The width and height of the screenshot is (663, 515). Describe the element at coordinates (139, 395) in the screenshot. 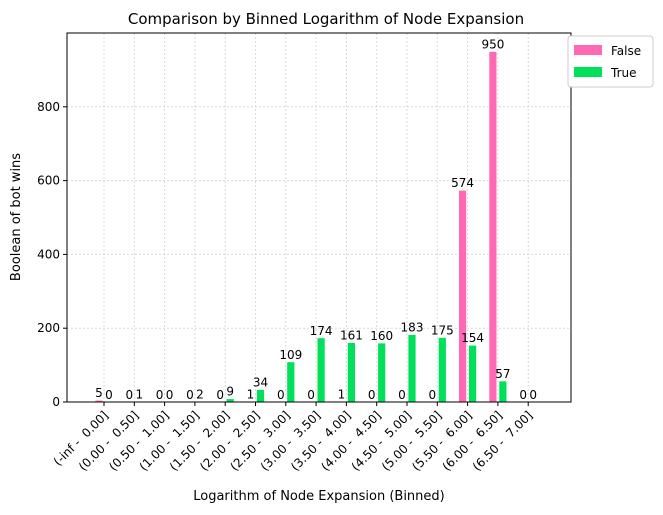

I see `data-label-true: 1` at that location.